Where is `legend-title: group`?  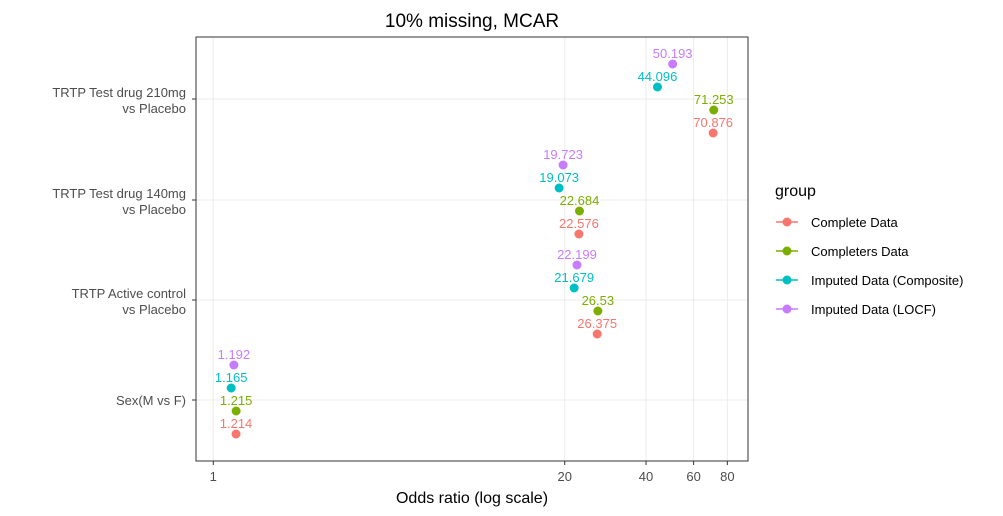 legend-title: group is located at coordinates (795, 191).